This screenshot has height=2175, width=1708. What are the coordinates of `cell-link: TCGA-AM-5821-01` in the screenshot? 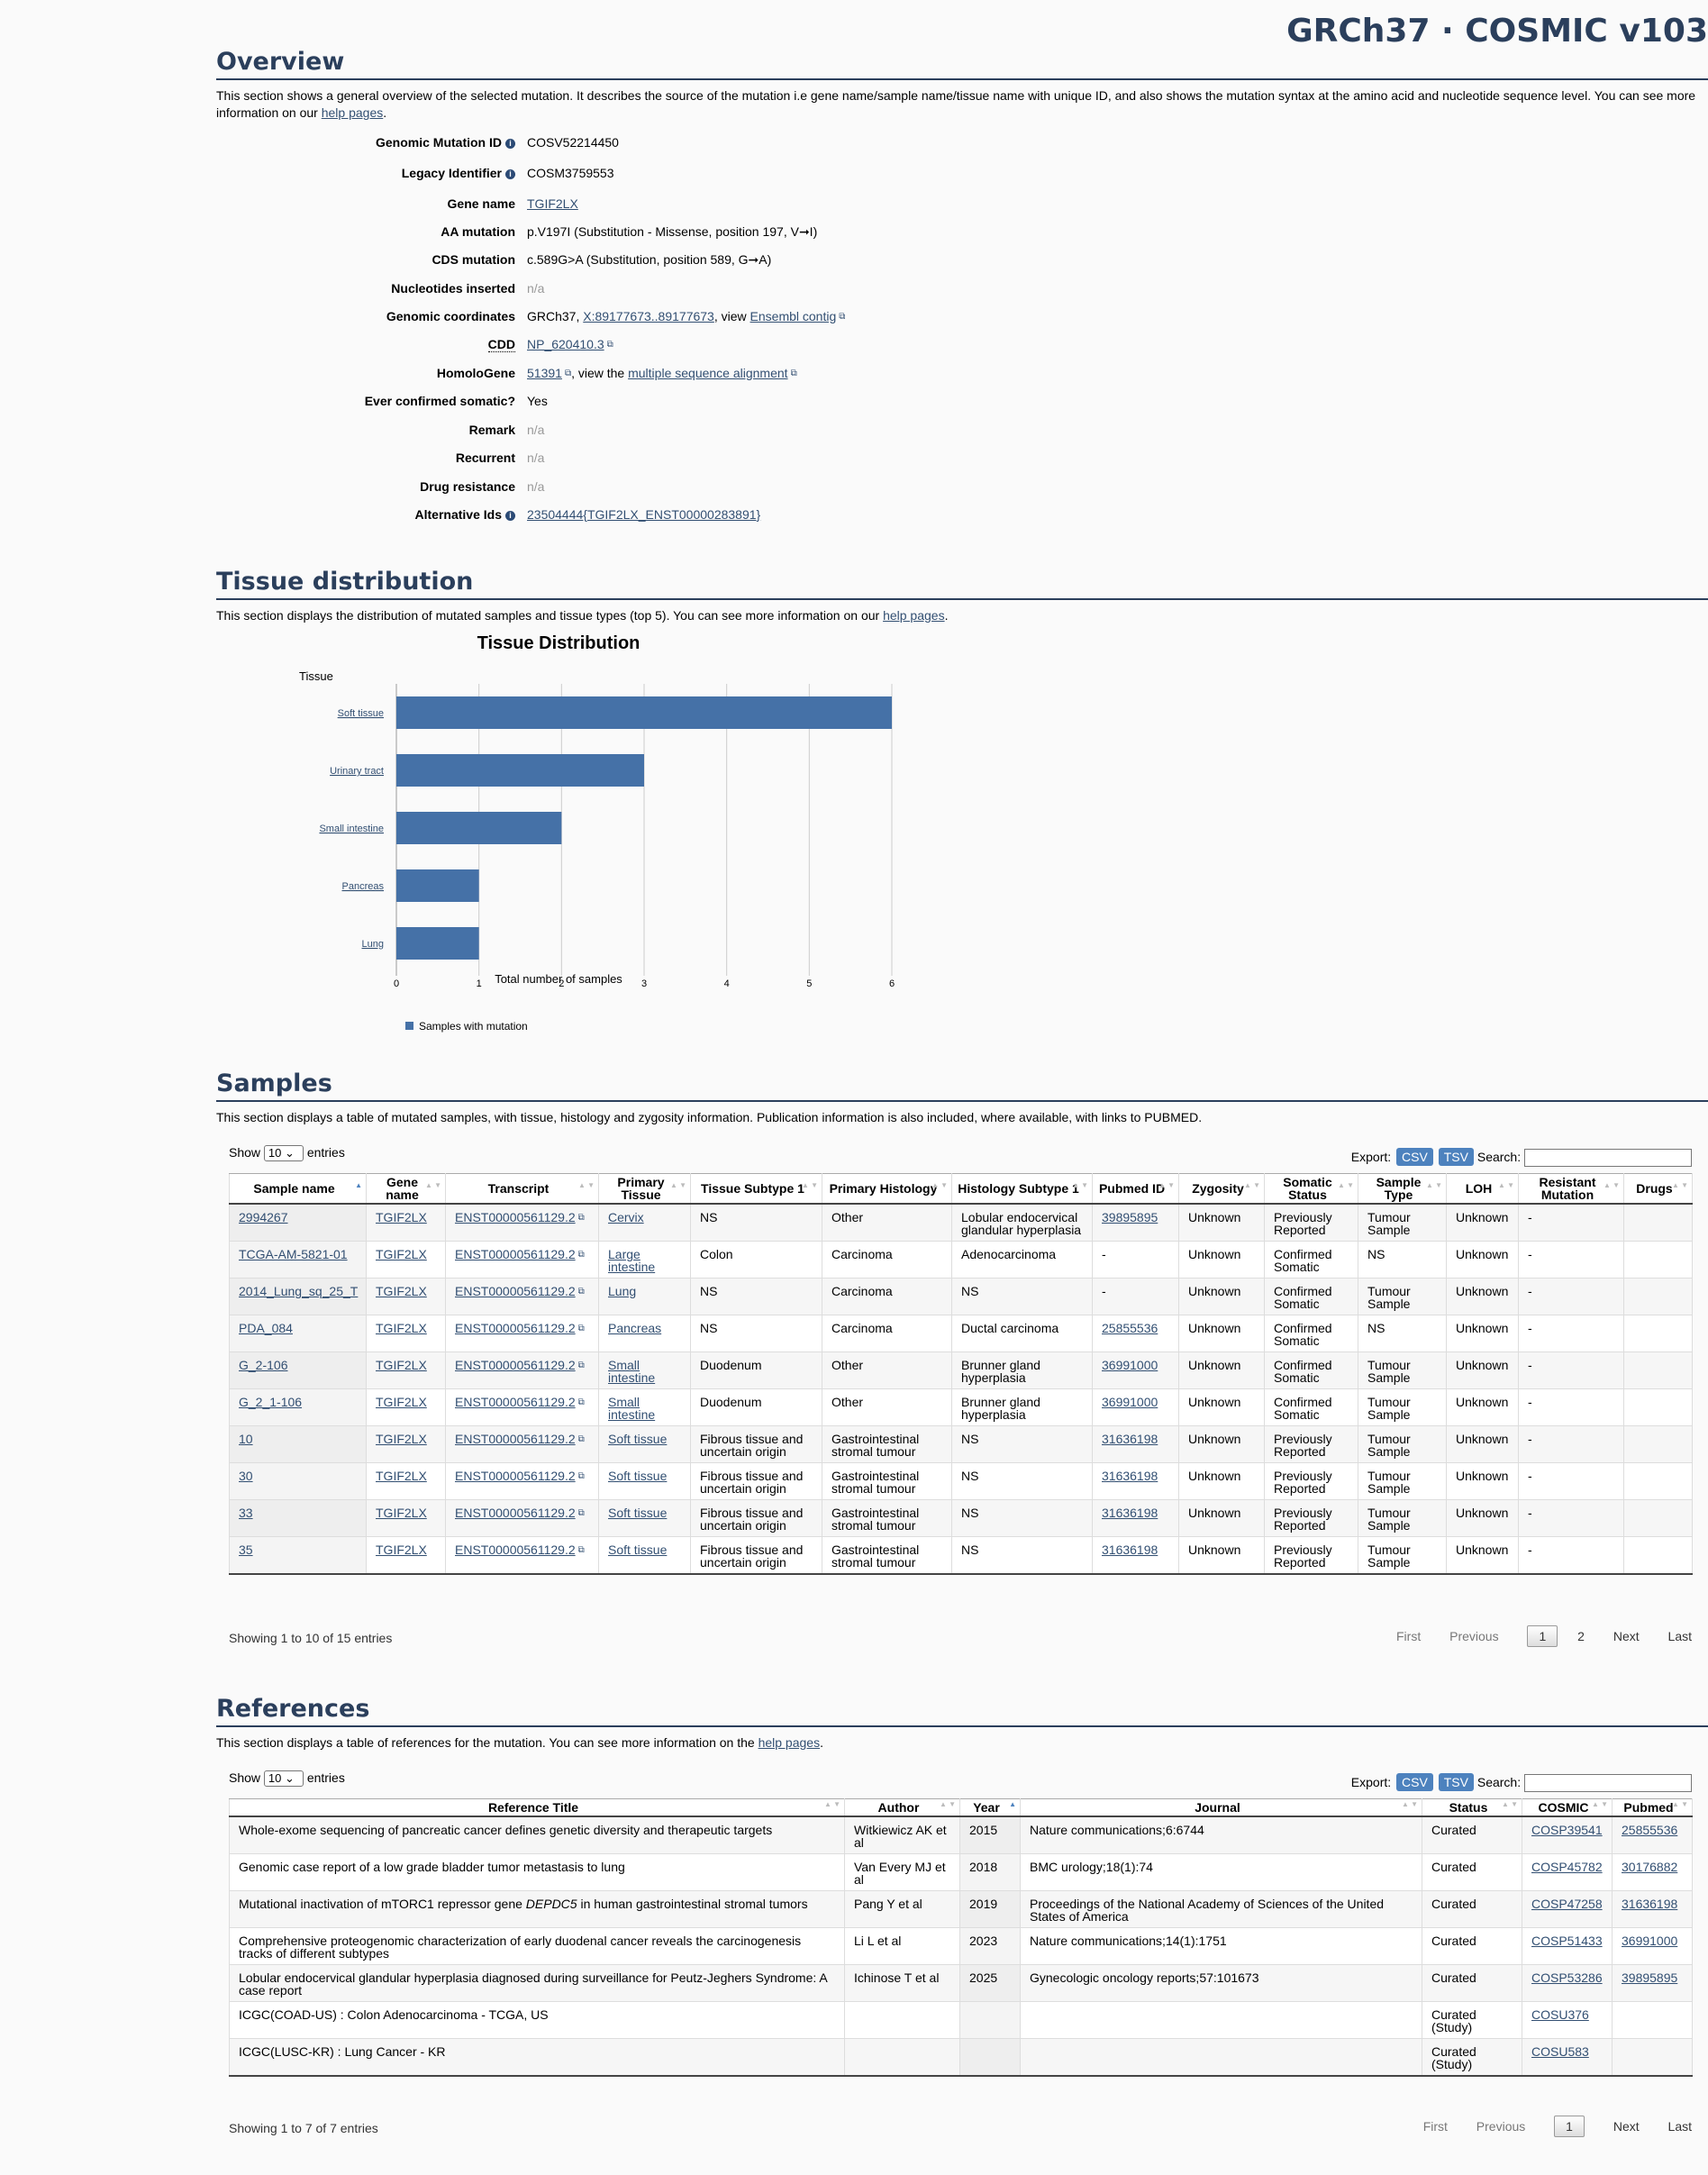 It's located at (293, 1254).